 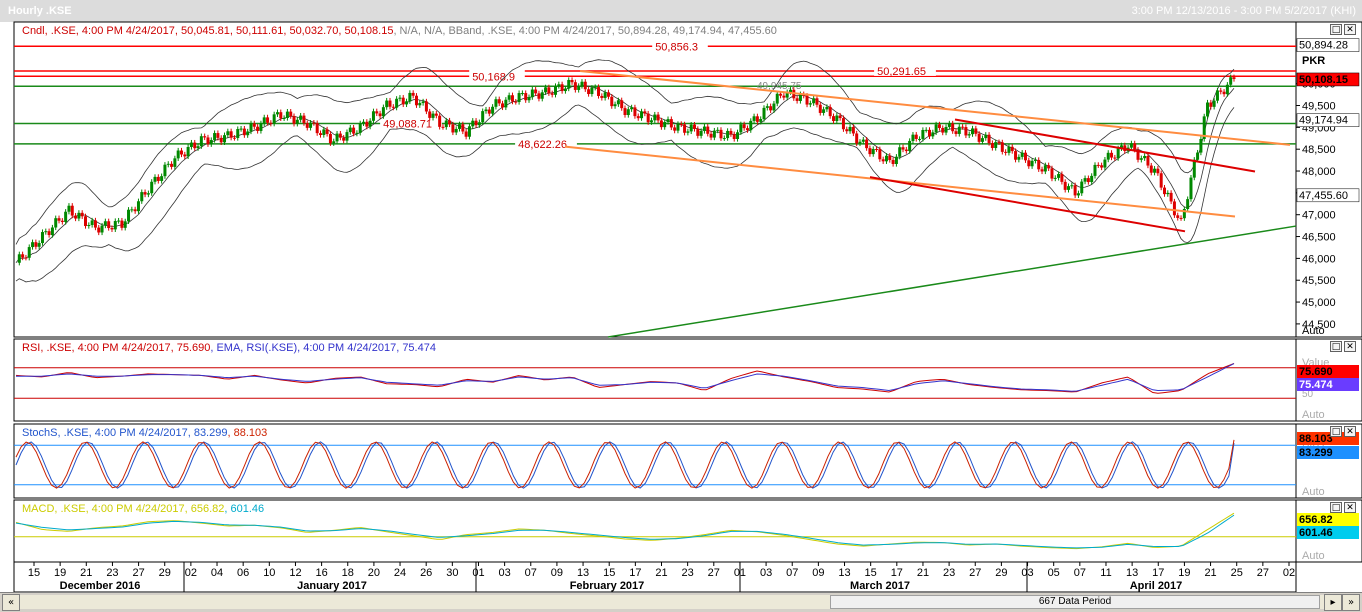 I want to click on price-value-tag, so click(x=1328, y=45).